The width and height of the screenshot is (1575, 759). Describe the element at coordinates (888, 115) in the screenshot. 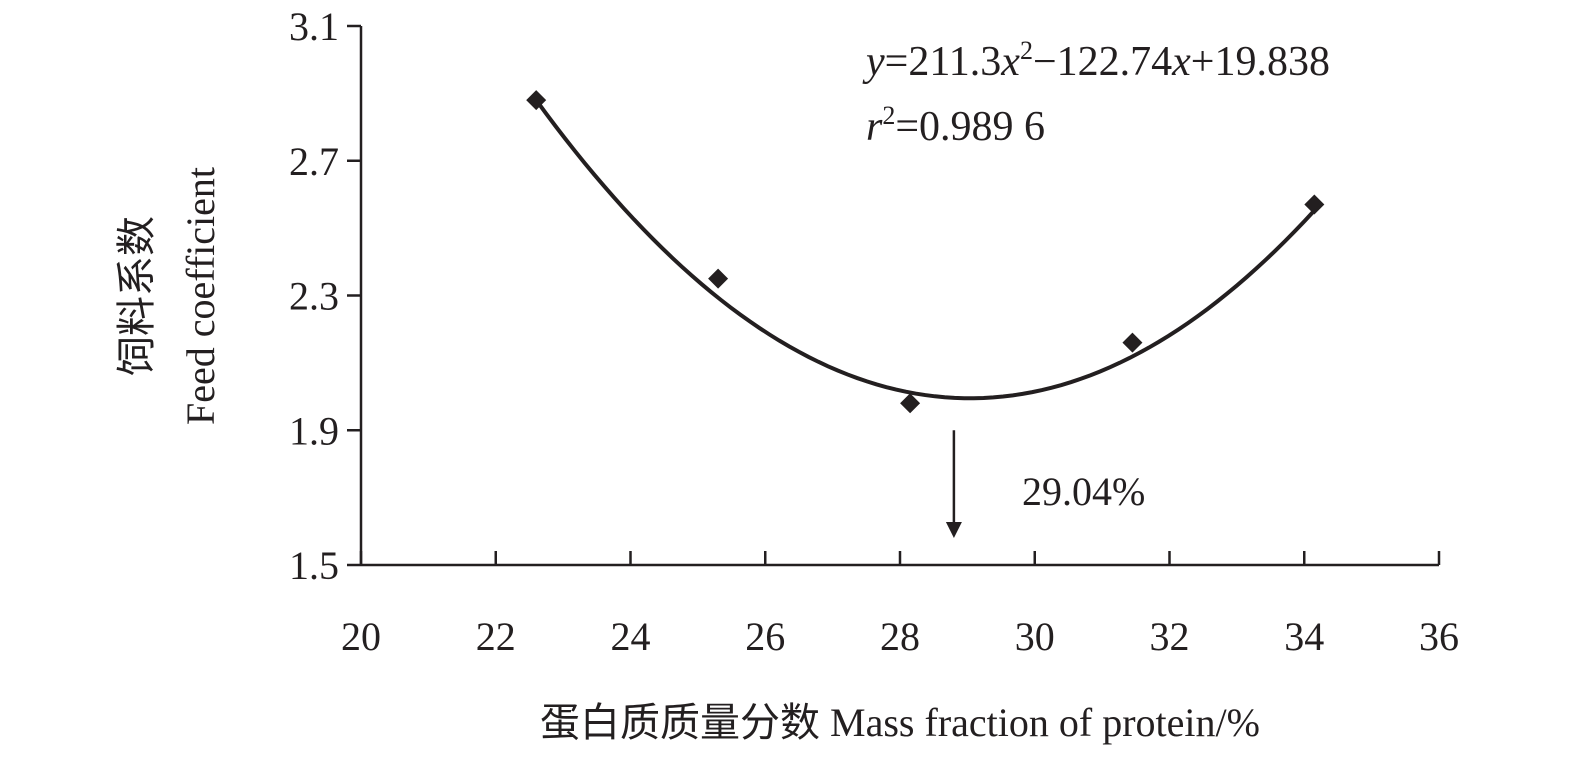

I see `eq-r-exp: 2` at that location.